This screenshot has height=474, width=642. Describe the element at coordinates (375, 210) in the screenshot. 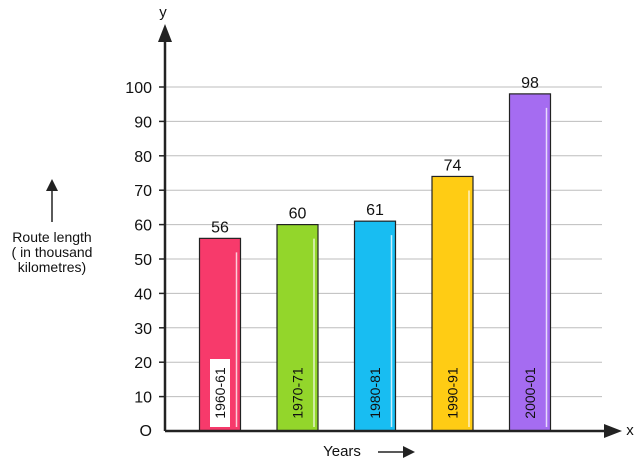

I see `bar-value-label: 61` at that location.